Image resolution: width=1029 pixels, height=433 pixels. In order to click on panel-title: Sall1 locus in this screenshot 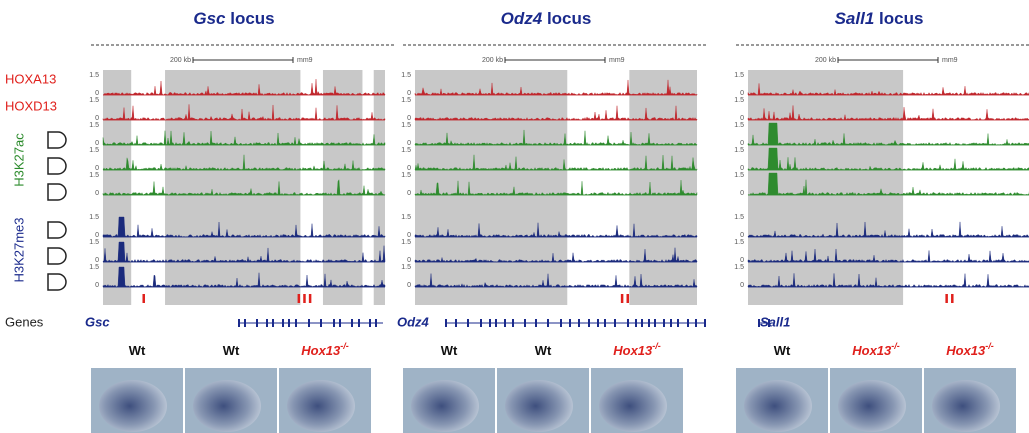, I will do `click(879, 18)`.